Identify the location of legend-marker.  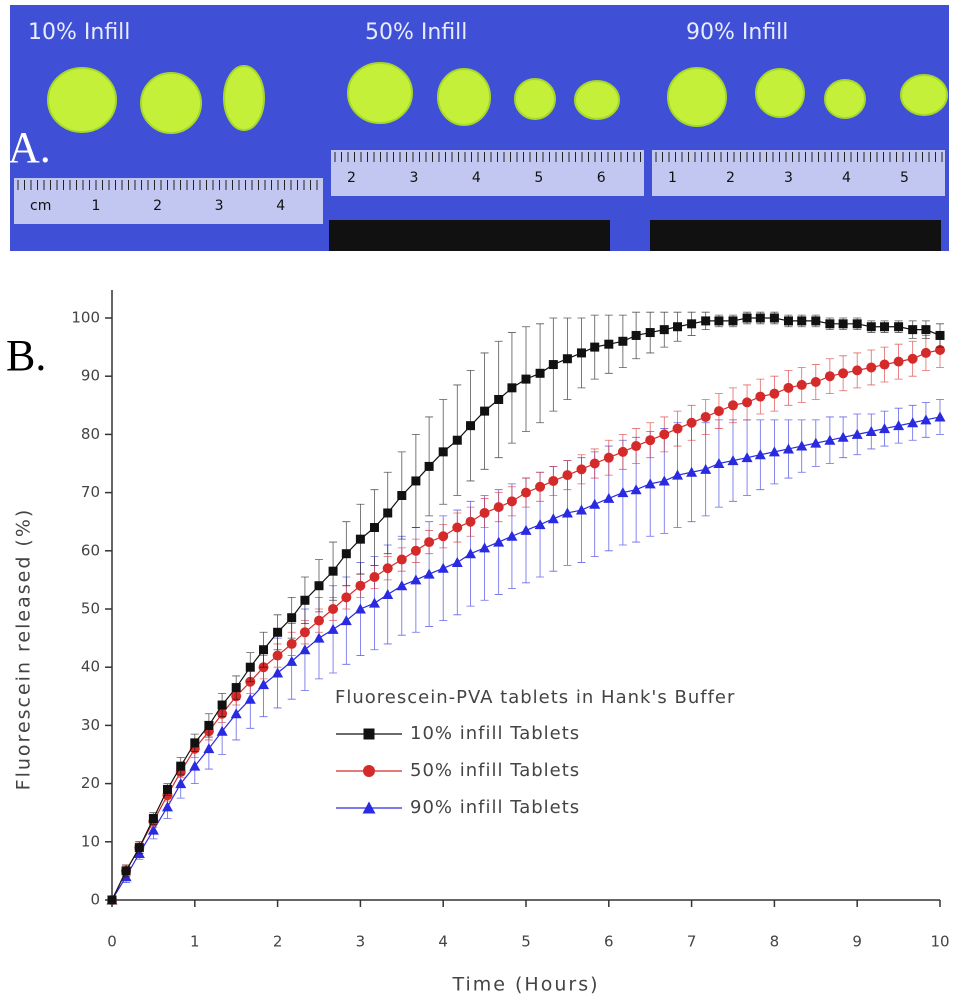
(369, 771).